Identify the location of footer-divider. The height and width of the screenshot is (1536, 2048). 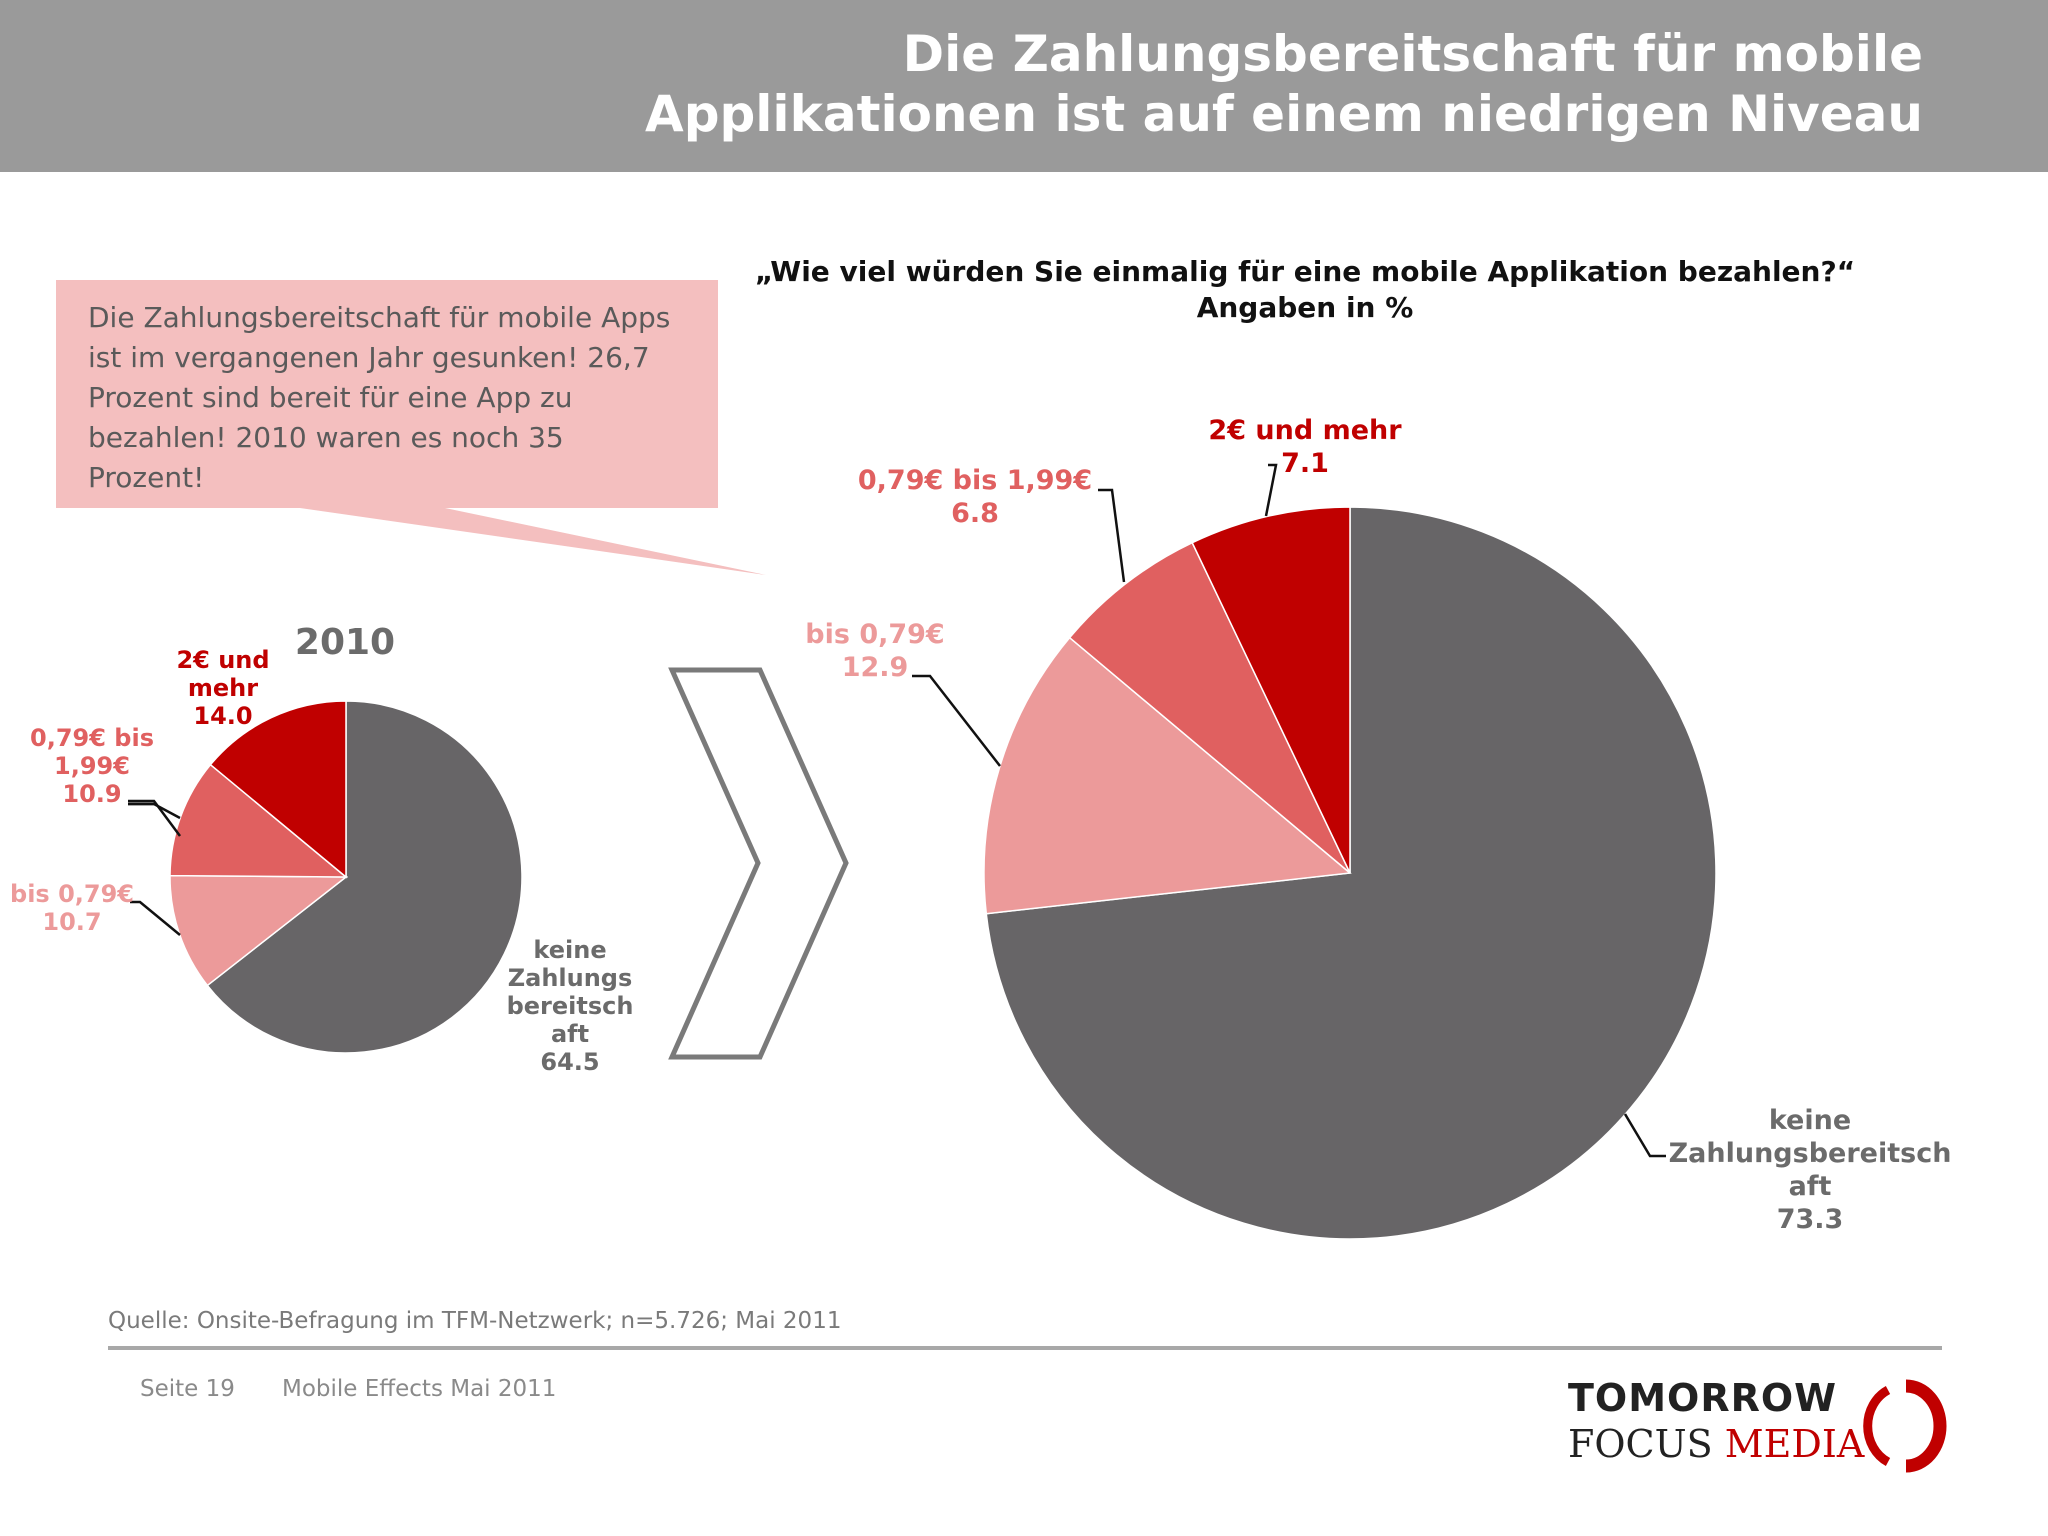
(1025, 1348).